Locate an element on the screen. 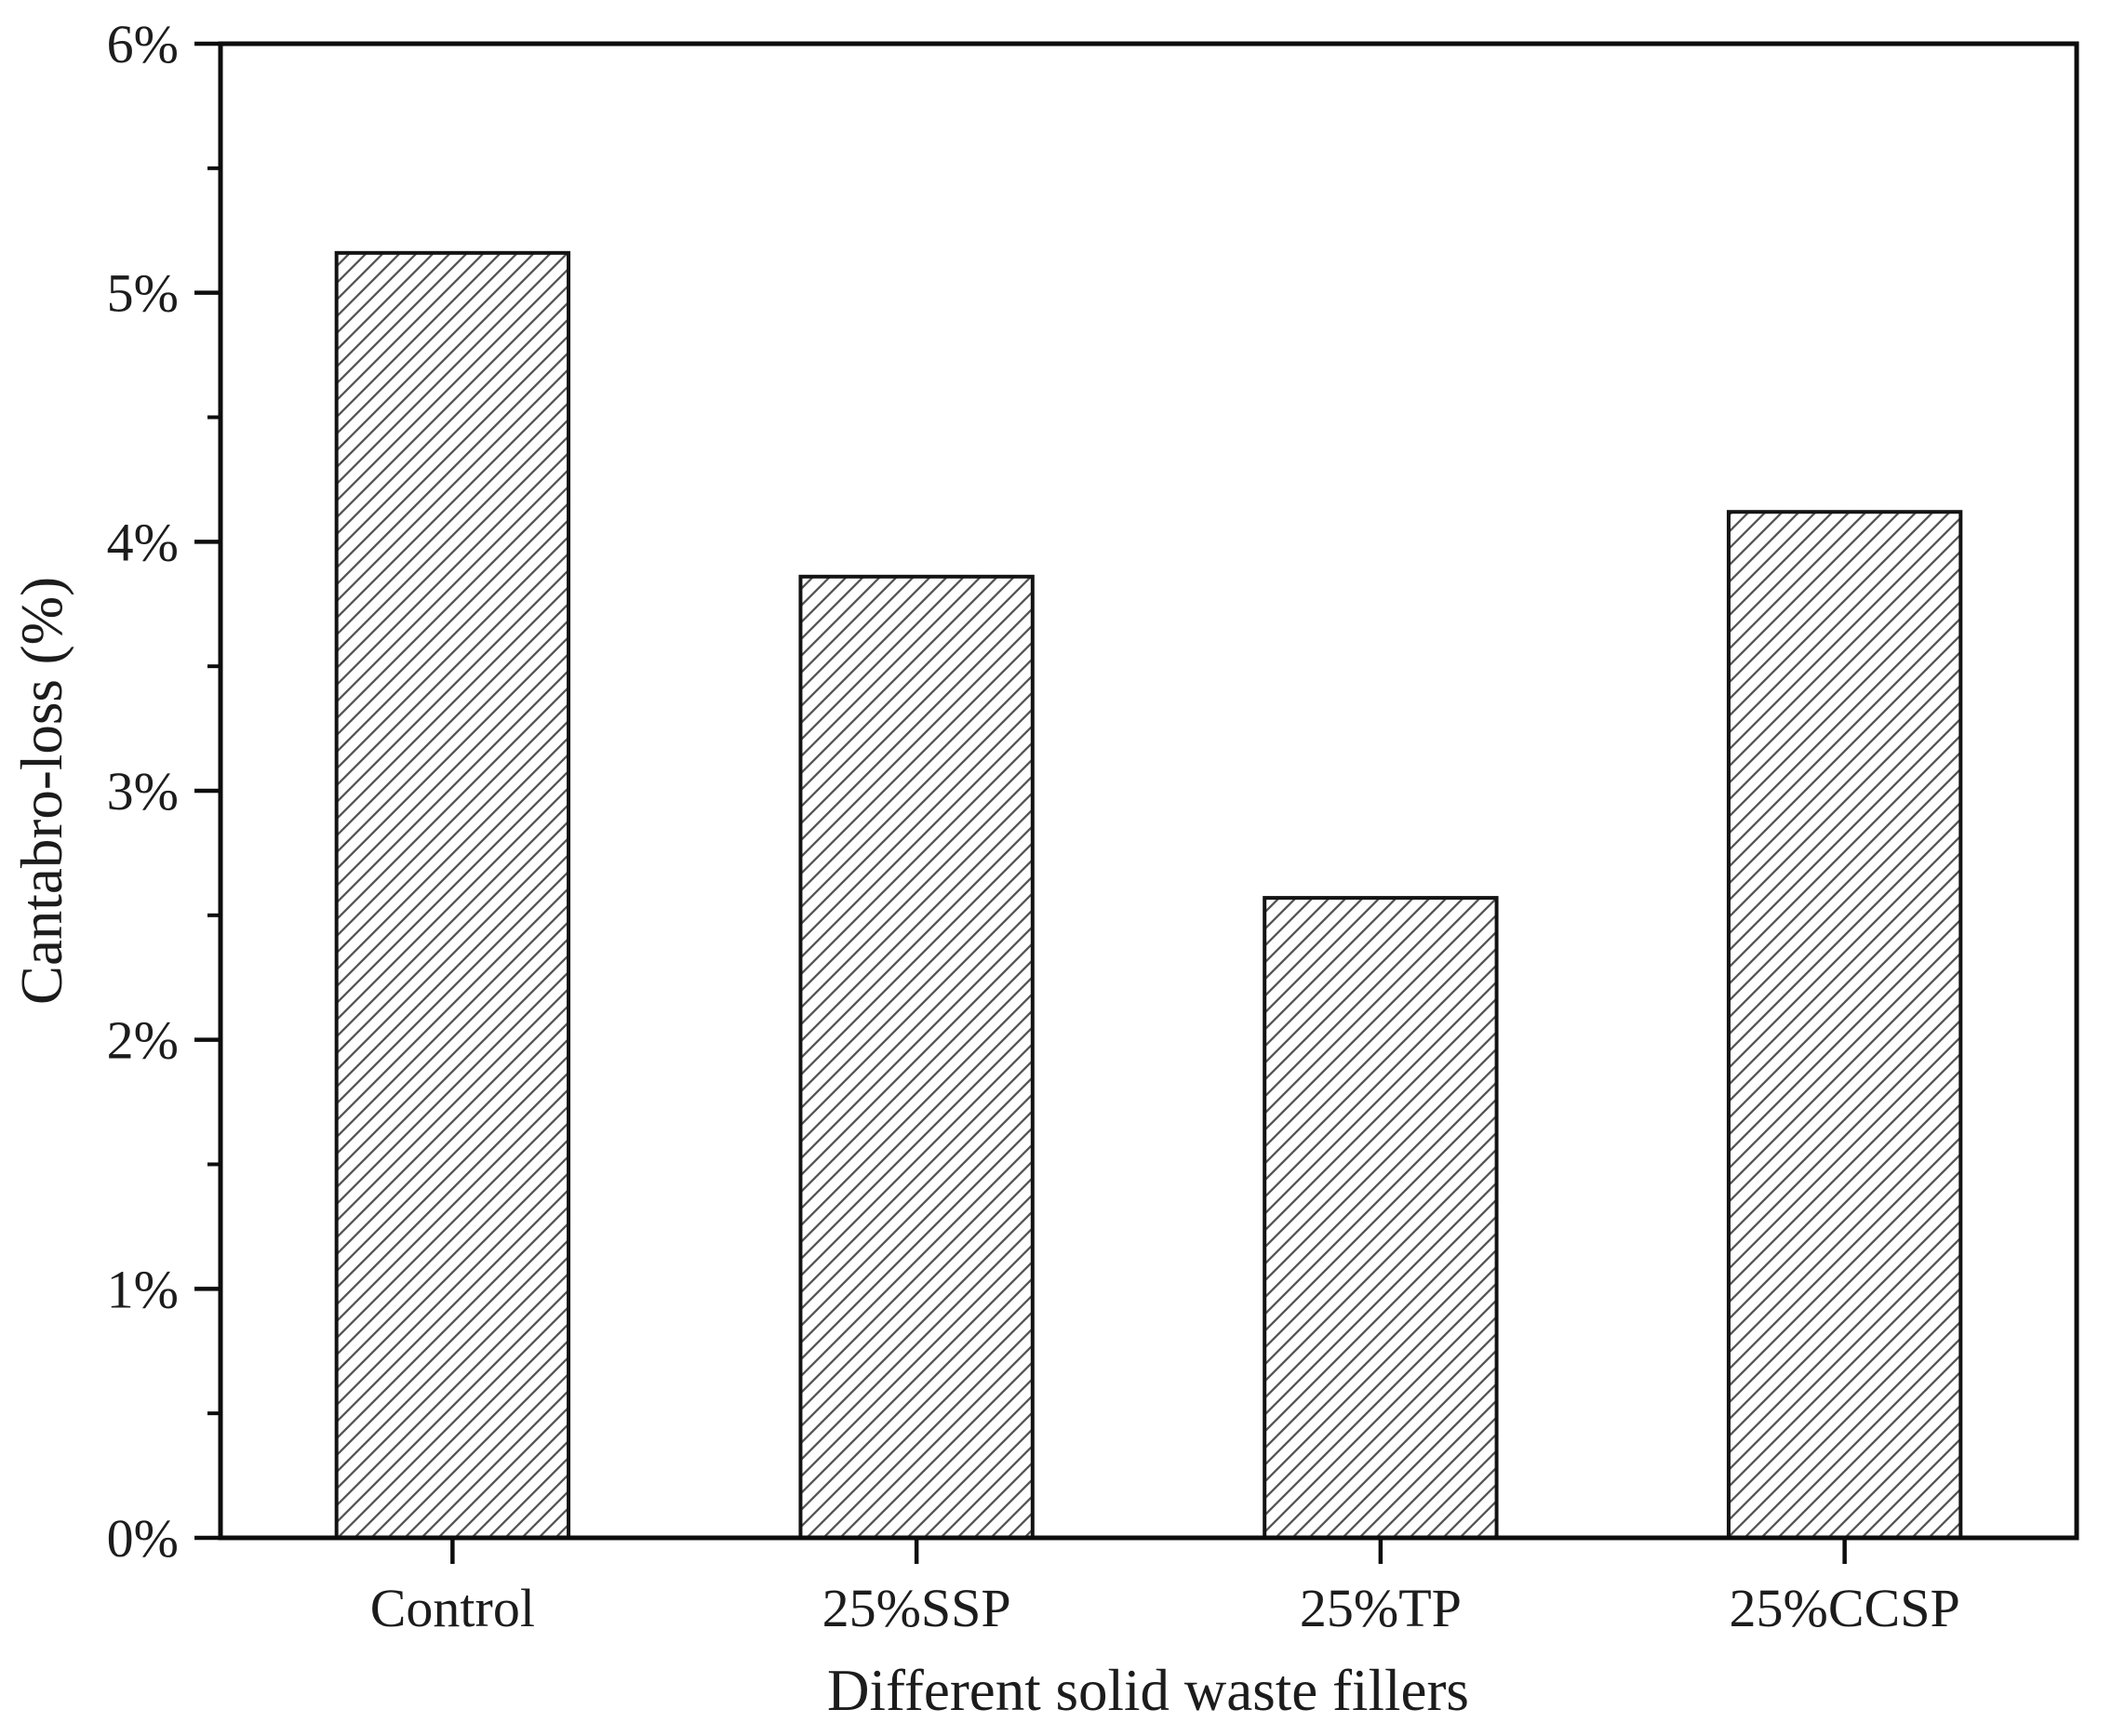 This screenshot has height=1736, width=2112. y-tick-label: 6% is located at coordinates (143, 44).